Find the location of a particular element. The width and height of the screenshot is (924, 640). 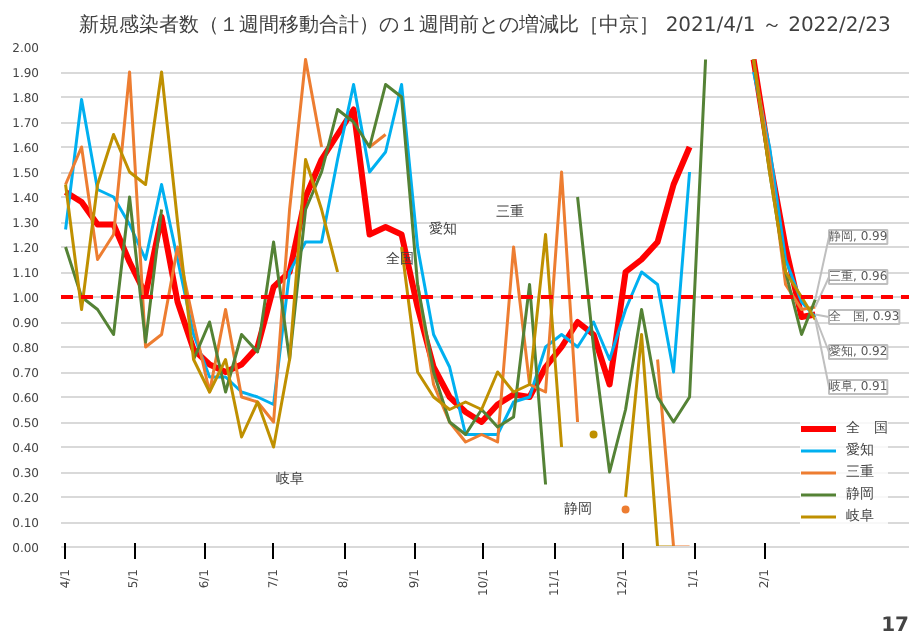

text: 17 is located at coordinates (895, 626).